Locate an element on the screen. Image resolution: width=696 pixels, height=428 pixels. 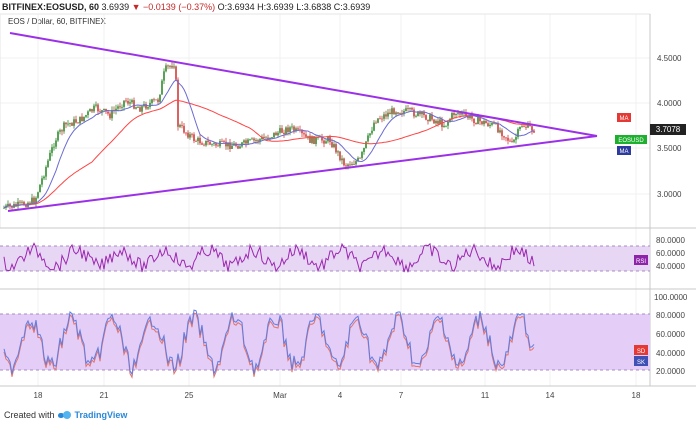
rsi-line is located at coordinates (269, 257).